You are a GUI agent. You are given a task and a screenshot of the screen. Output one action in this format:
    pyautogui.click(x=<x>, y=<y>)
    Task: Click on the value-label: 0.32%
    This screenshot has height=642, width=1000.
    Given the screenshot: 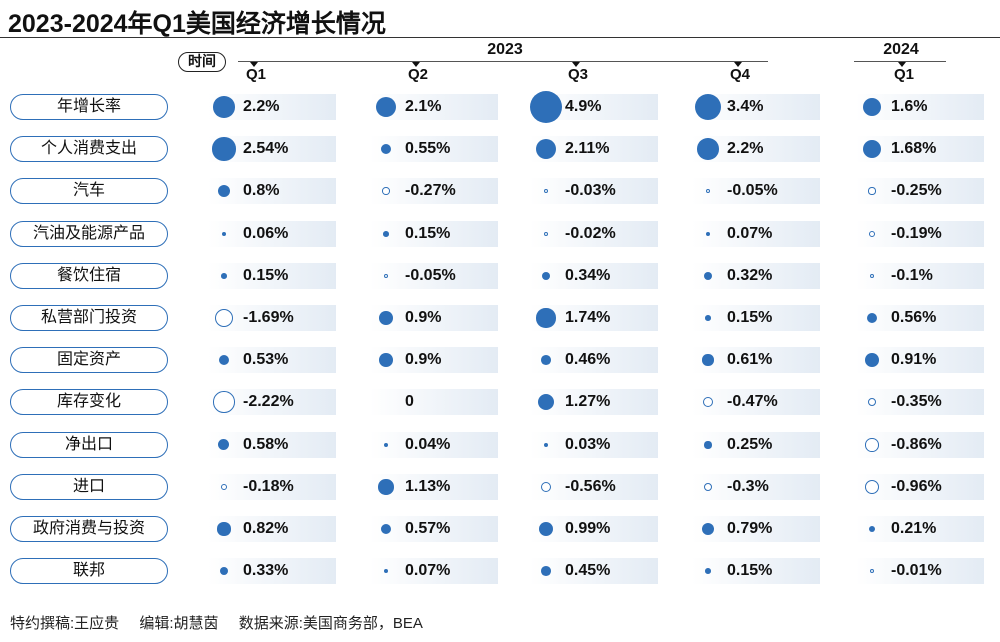 What is the action you would take?
    pyautogui.click(x=750, y=275)
    